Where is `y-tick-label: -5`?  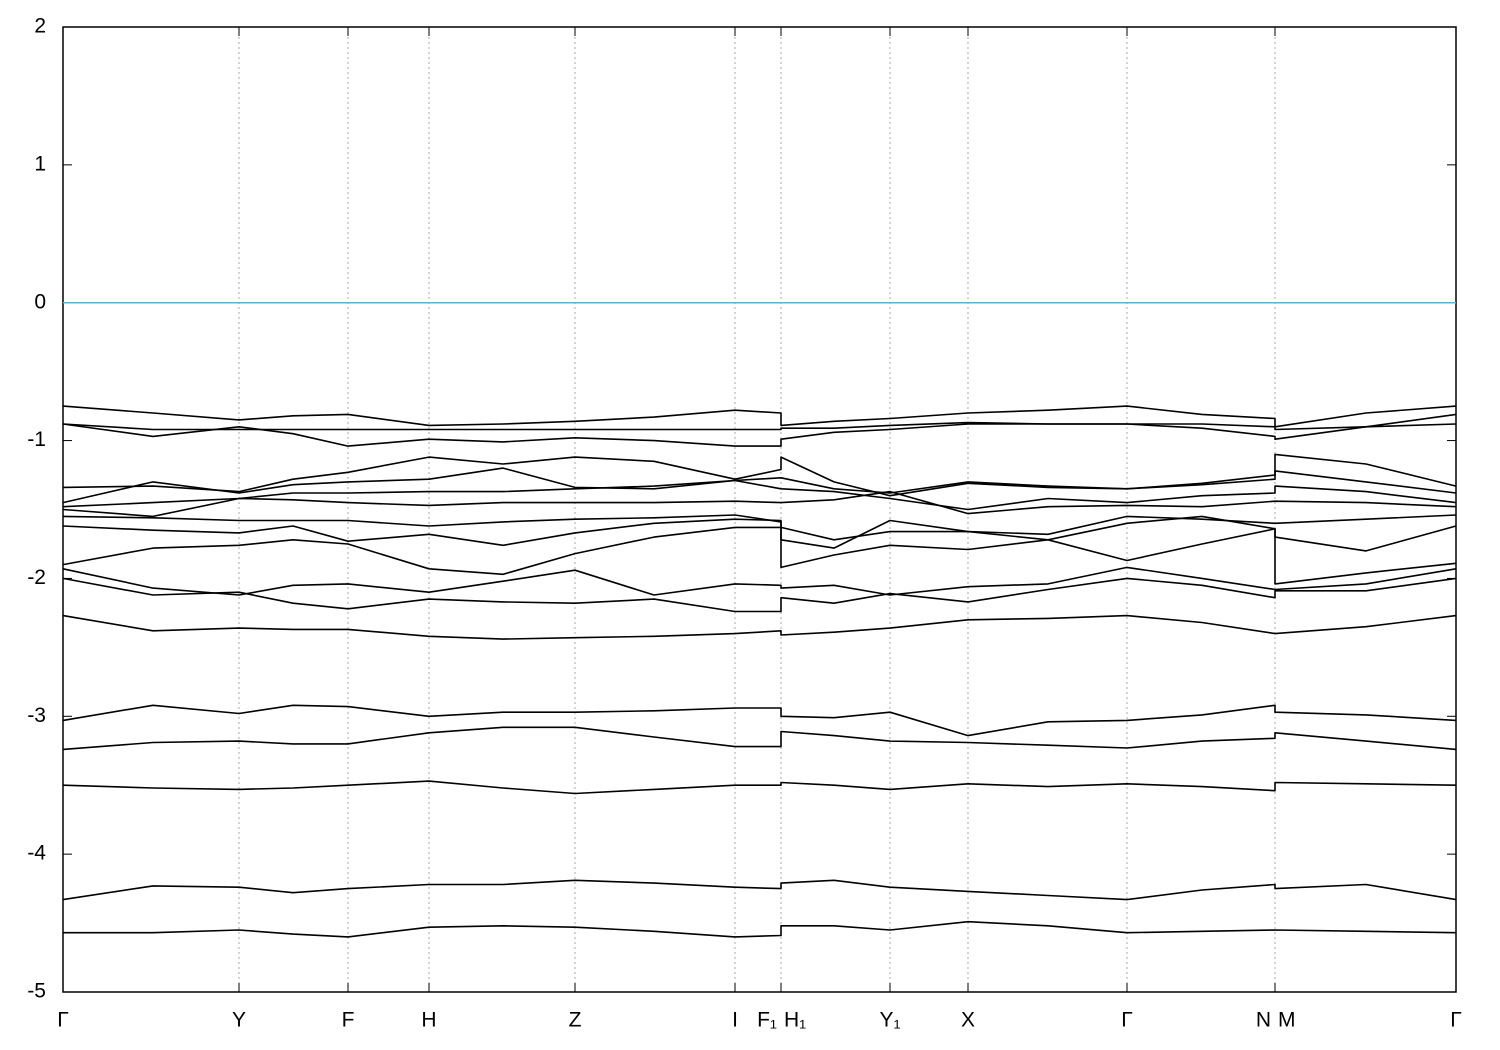
y-tick-label: -5 is located at coordinates (36, 991).